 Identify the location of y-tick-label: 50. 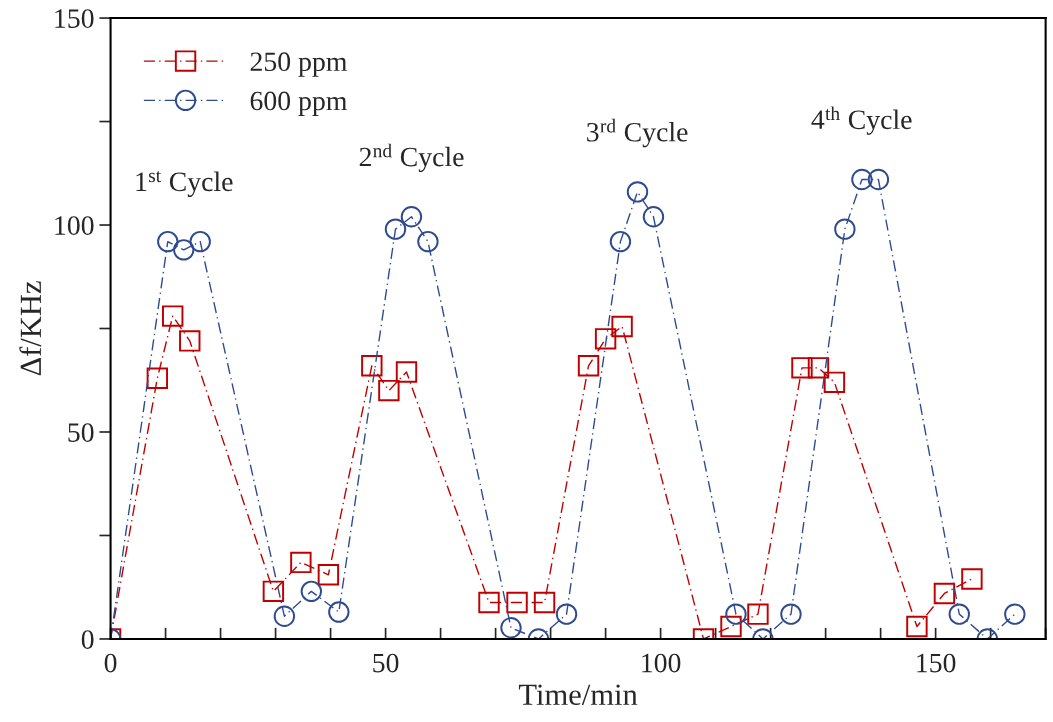
(81, 432).